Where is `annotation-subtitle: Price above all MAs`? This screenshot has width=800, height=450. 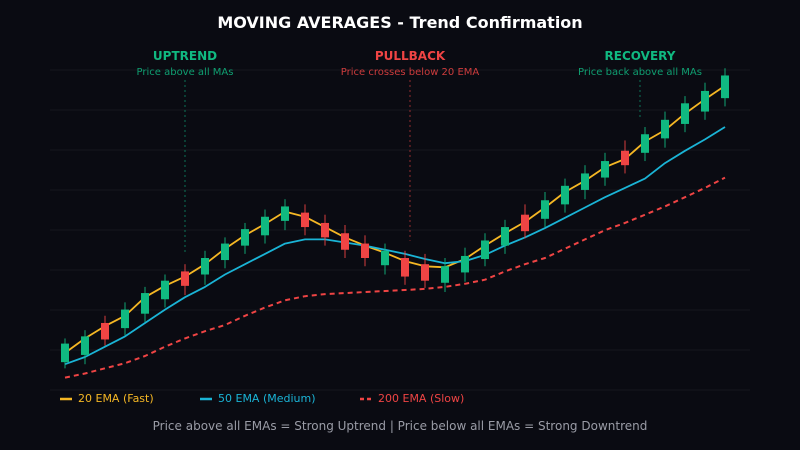
annotation-subtitle: Price above all MAs is located at coordinates (185, 72).